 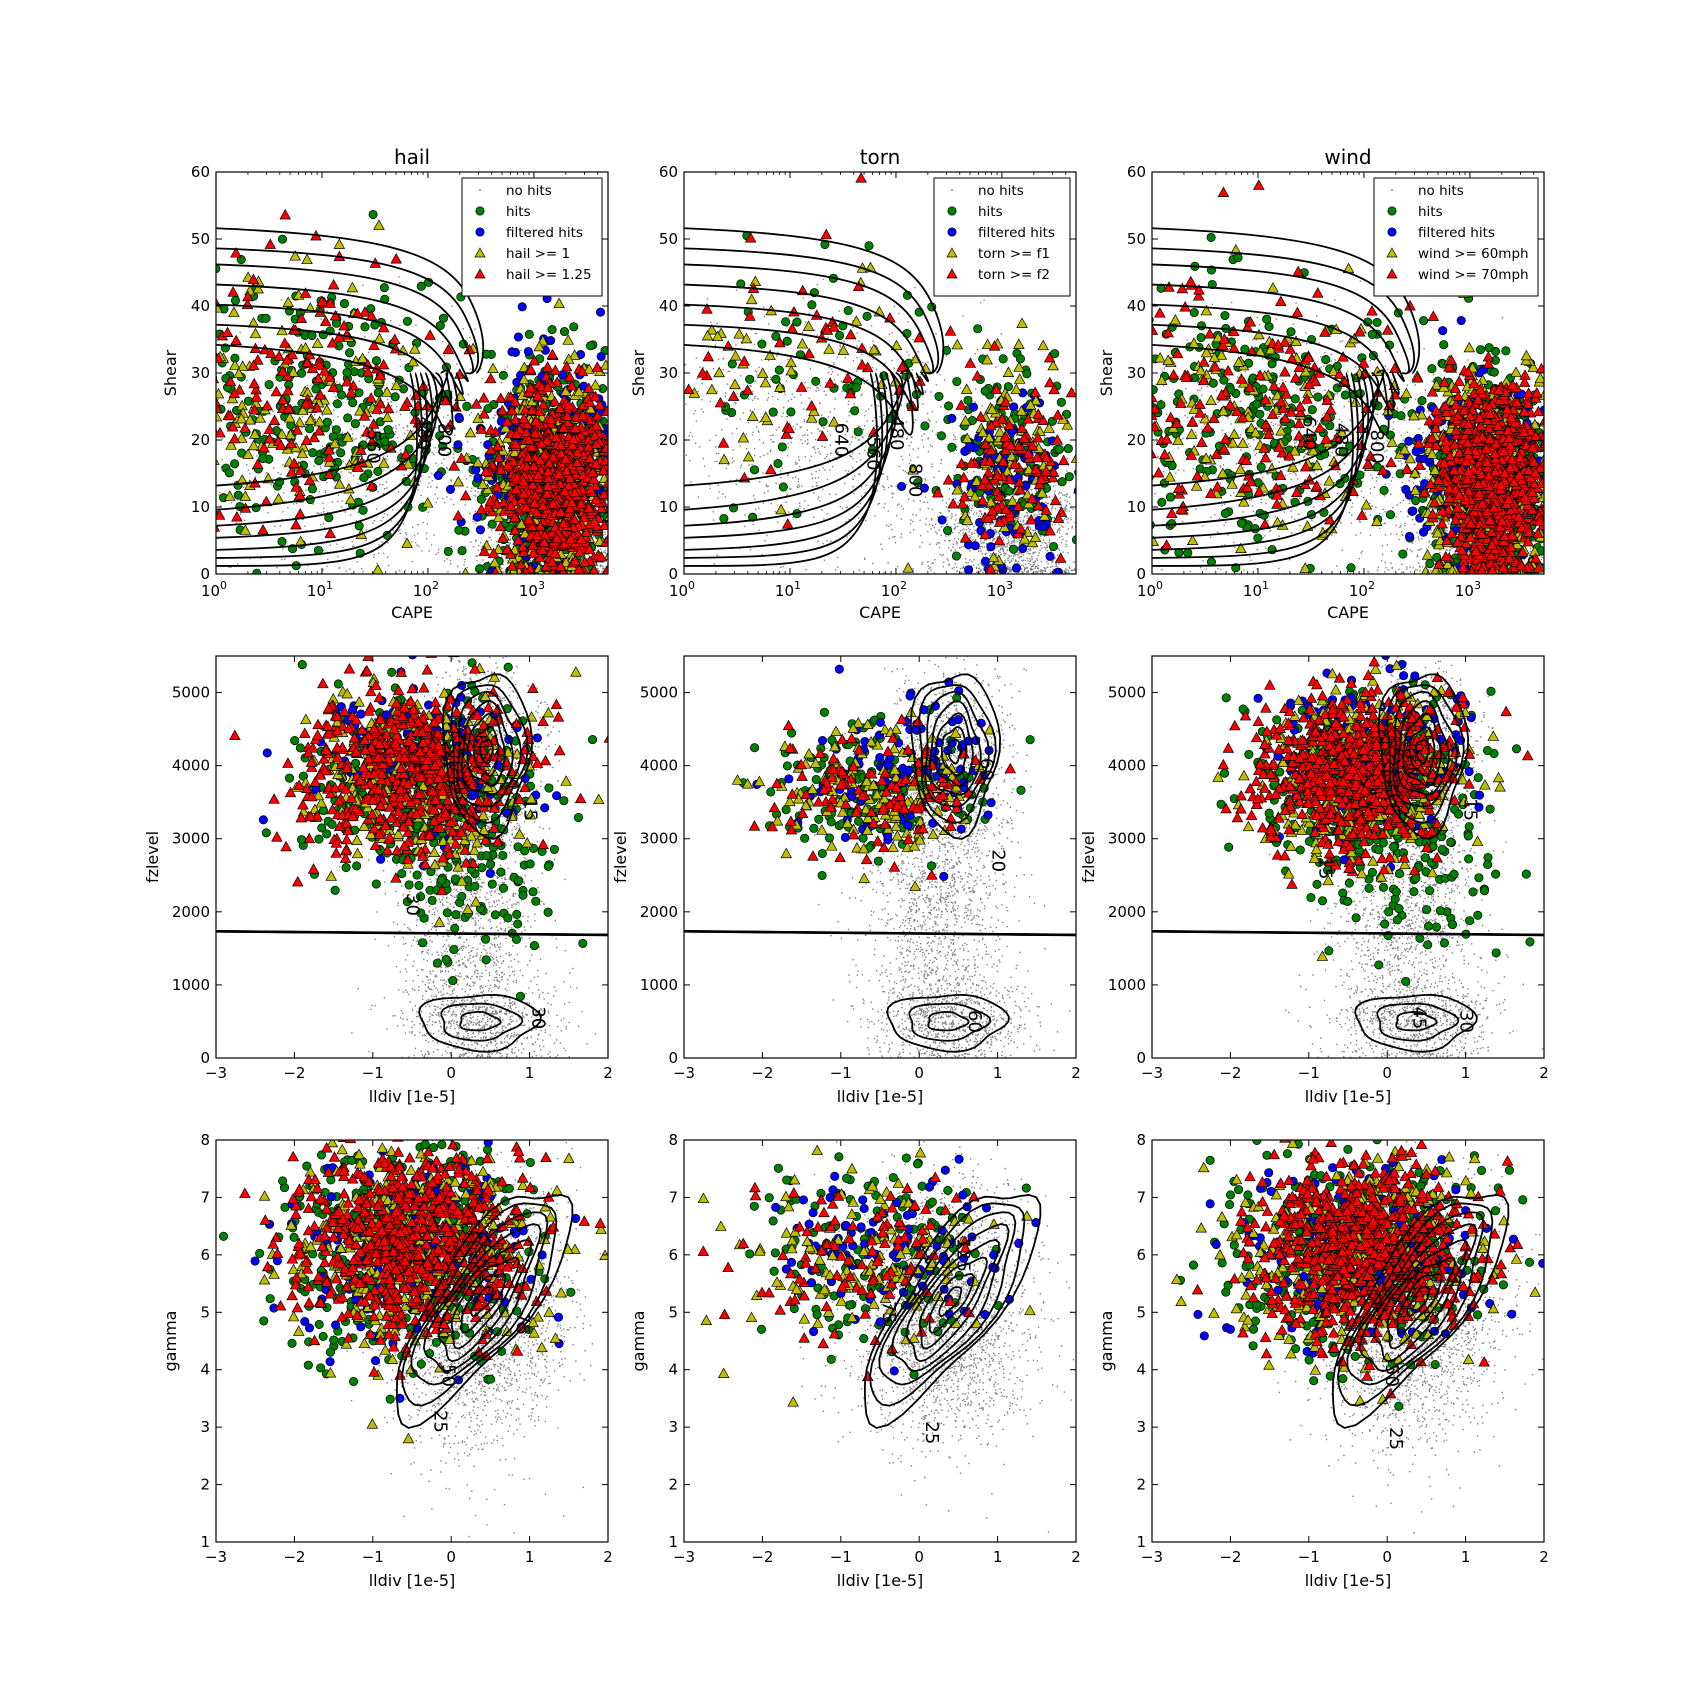 I want to click on x-tick-label: 101, so click(x=320, y=589).